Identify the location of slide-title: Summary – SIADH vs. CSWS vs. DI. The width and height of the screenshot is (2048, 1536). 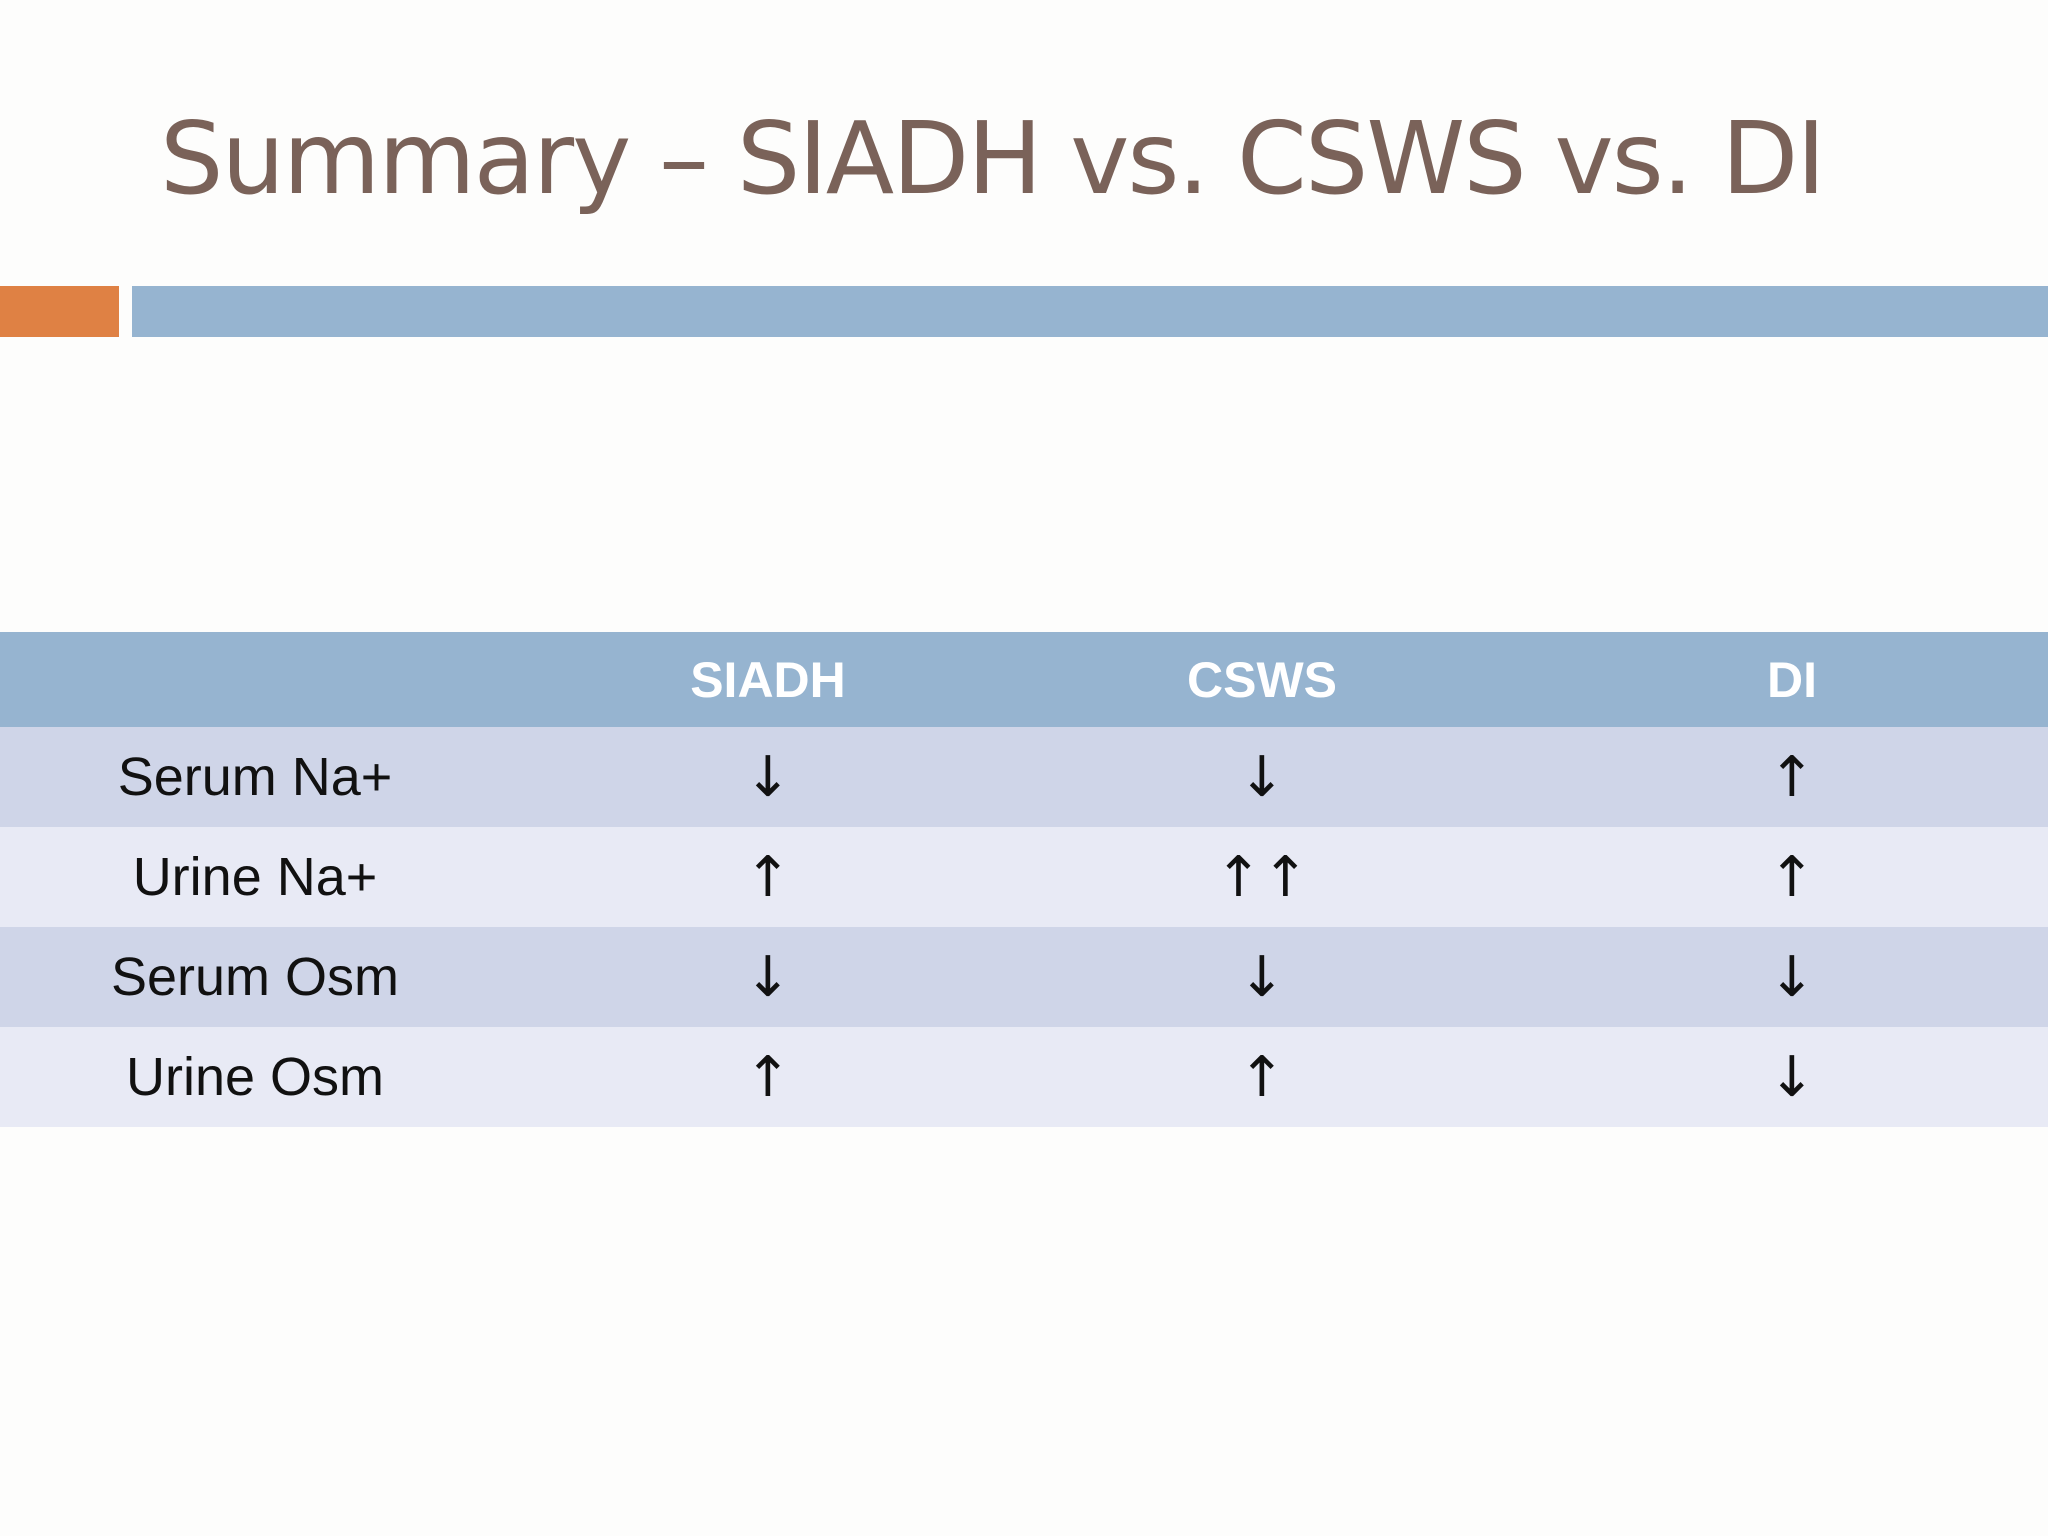
(993, 158).